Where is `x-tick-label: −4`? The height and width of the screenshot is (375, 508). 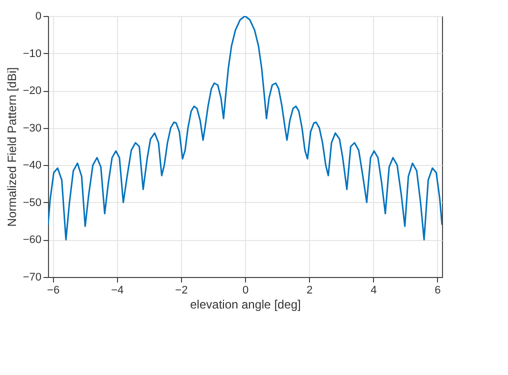
x-tick-label: −4 is located at coordinates (117, 290).